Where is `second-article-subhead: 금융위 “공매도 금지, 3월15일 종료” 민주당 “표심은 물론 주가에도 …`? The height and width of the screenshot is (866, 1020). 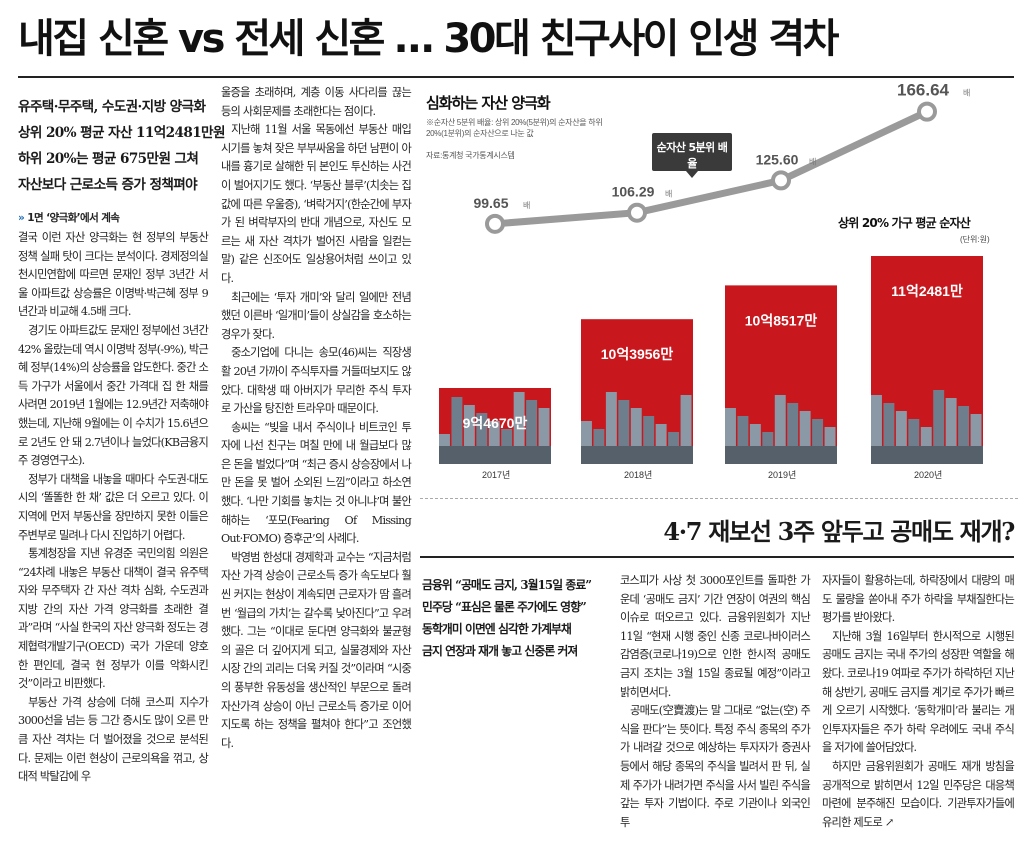
second-article-subhead: 금융위 “공매도 금지, 3월15일 종료” 민주당 “표심은 물론 주가에도 … is located at coordinates (517, 618).